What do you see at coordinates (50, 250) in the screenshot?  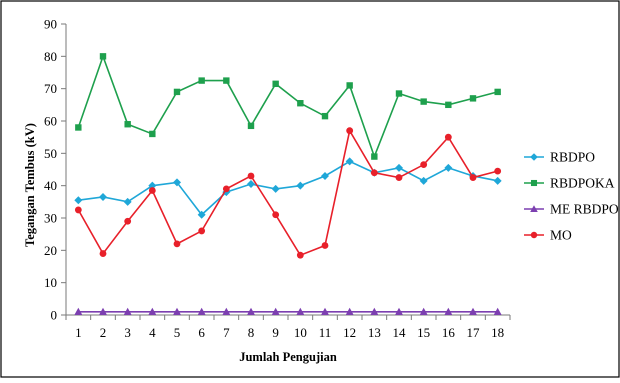 I see `y-tick-label: 20` at bounding box center [50, 250].